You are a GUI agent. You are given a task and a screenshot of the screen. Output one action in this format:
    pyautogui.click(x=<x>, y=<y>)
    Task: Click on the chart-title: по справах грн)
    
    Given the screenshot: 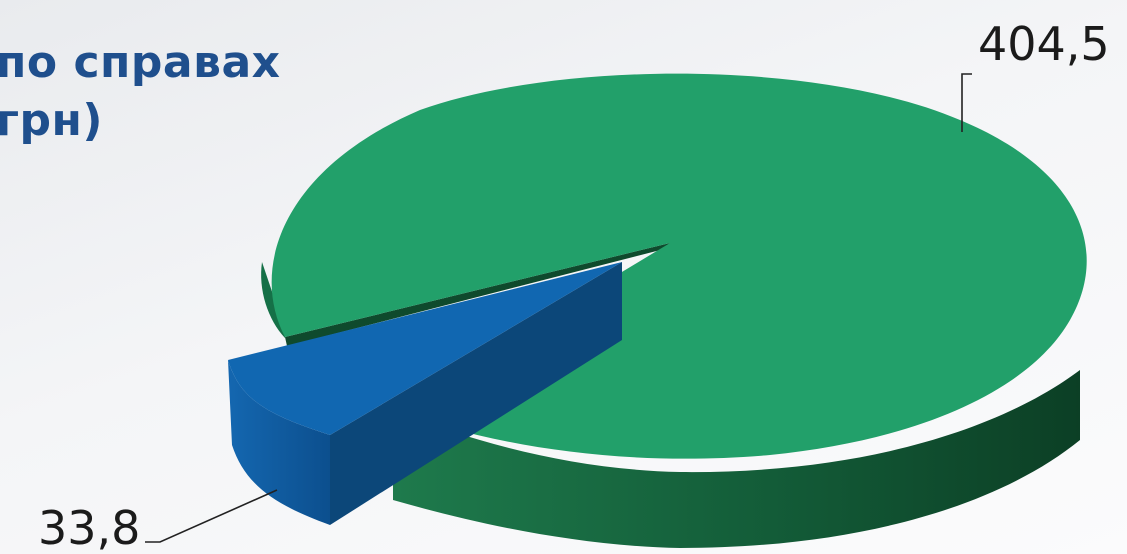 What is the action you would take?
    pyautogui.click(x=140, y=92)
    